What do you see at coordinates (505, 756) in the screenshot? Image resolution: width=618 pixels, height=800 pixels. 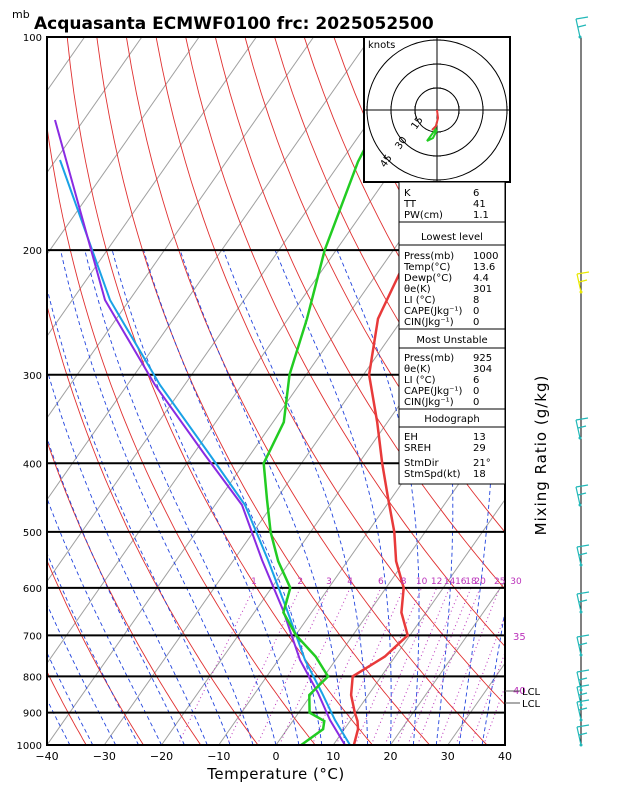 I see `temperature-tick-label: 40` at bounding box center [505, 756].